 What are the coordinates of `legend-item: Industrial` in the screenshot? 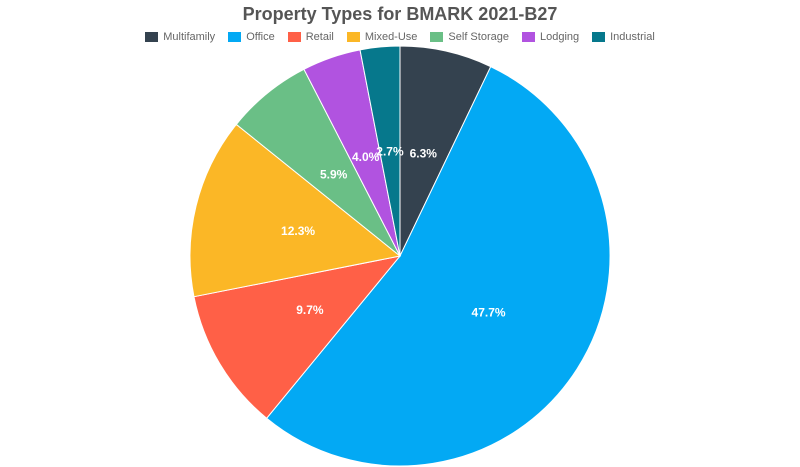 It's located at (623, 37).